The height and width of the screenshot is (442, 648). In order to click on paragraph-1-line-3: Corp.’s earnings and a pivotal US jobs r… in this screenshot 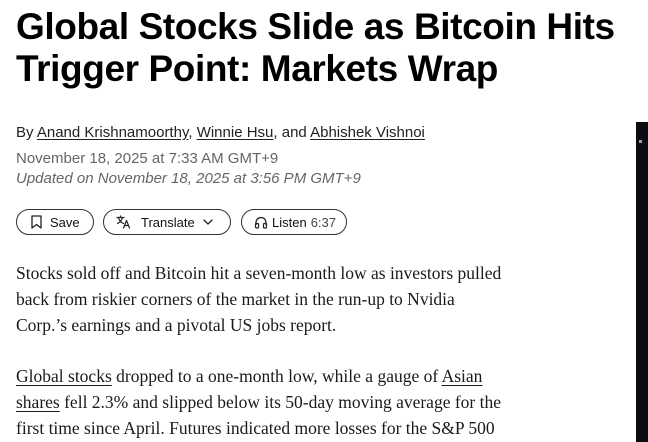, I will do `click(176, 325)`.